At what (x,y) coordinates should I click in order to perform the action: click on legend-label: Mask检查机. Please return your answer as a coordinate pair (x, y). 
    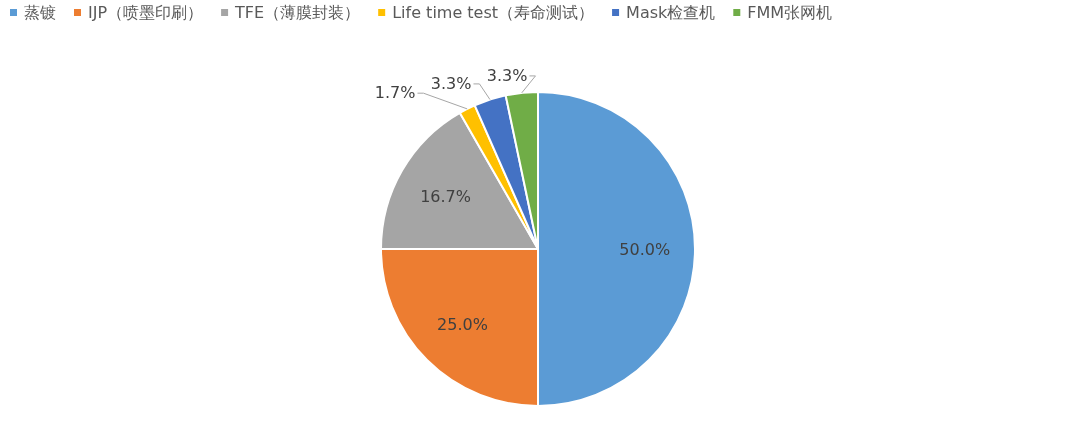
    Looking at the image, I should click on (671, 12).